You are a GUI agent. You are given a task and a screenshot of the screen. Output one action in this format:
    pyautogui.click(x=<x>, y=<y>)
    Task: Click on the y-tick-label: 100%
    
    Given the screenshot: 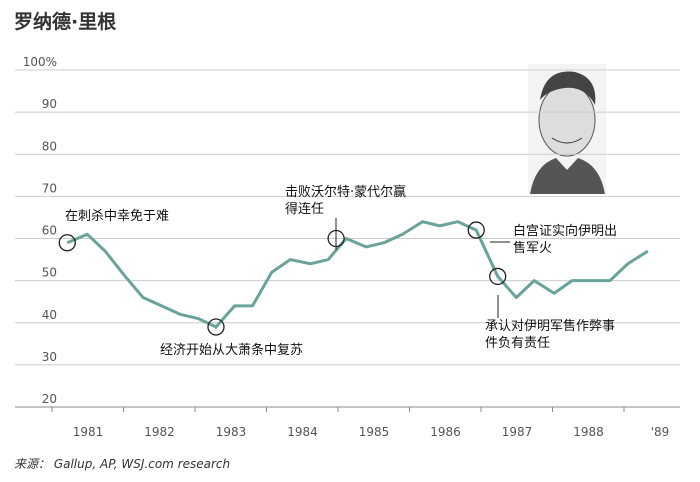 What is the action you would take?
    pyautogui.click(x=40, y=62)
    